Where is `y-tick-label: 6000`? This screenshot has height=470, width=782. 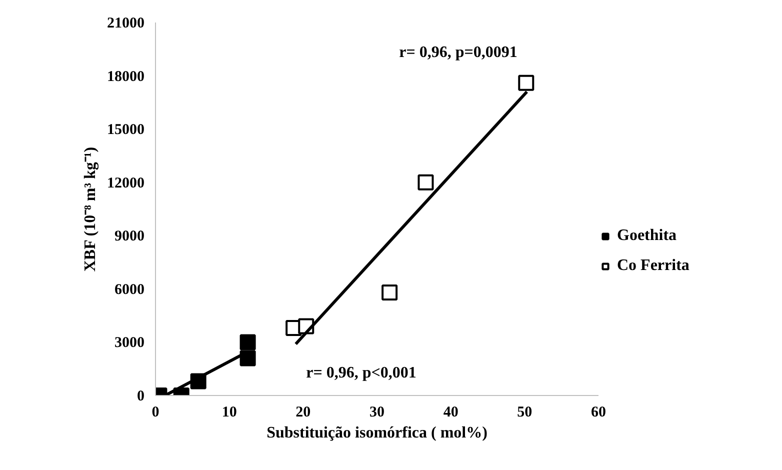
y-tick-label: 6000 is located at coordinates (129, 290).